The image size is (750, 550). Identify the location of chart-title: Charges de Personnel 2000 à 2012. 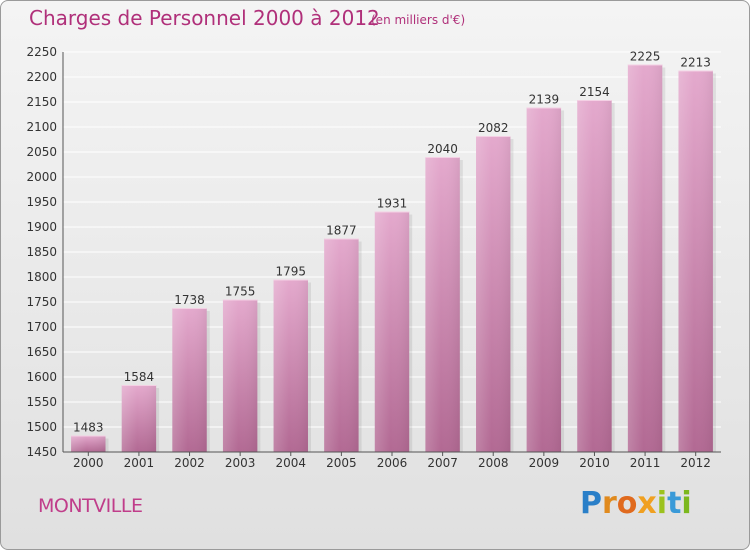
(204, 18).